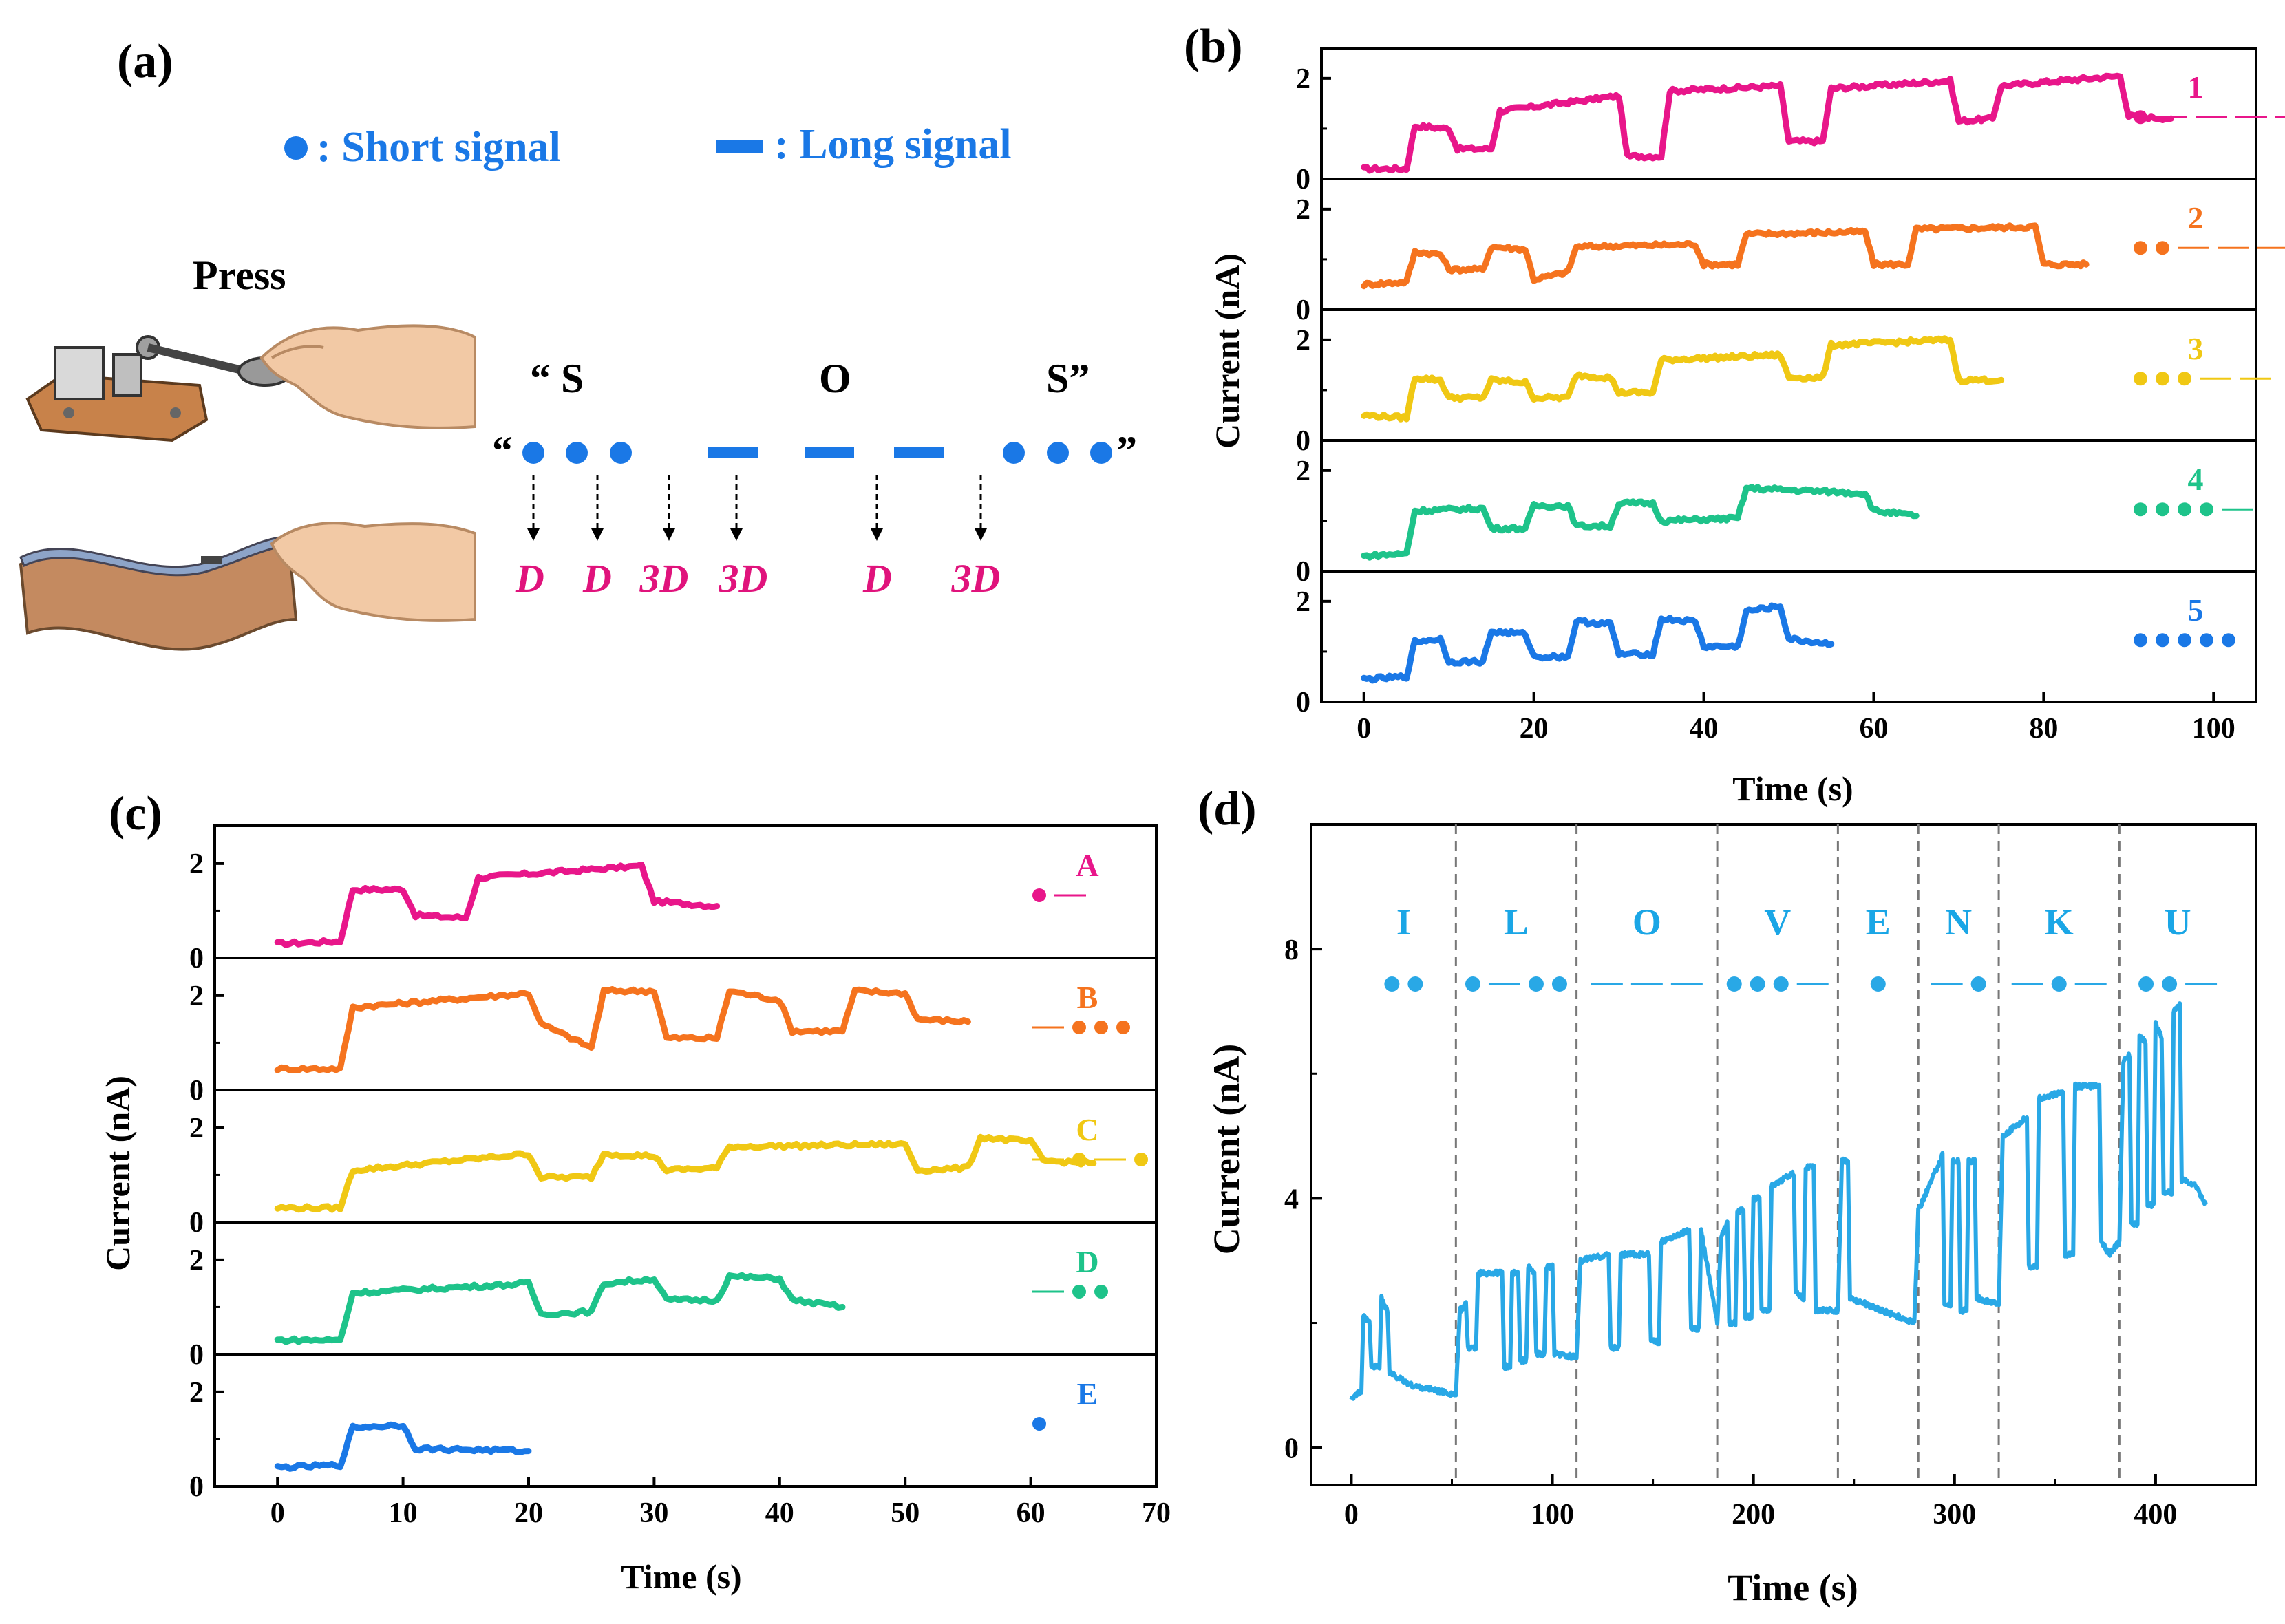  What do you see at coordinates (1779, 1201) in the screenshot?
I see `series-line-ILOVENKU` at bounding box center [1779, 1201].